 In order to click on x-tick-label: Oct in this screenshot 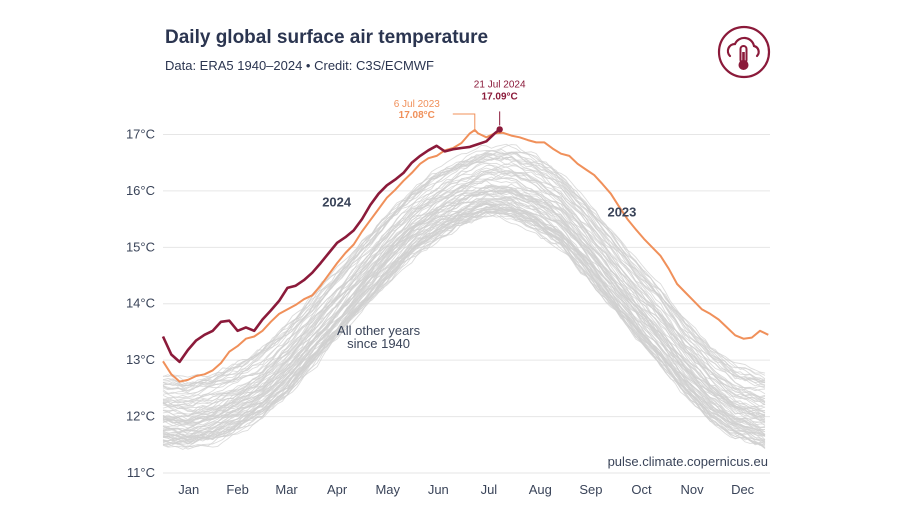, I will do `click(641, 489)`.